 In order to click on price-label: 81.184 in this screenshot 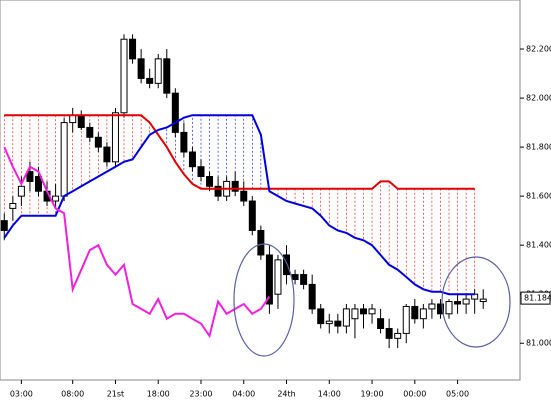, I will do `click(537, 298)`.